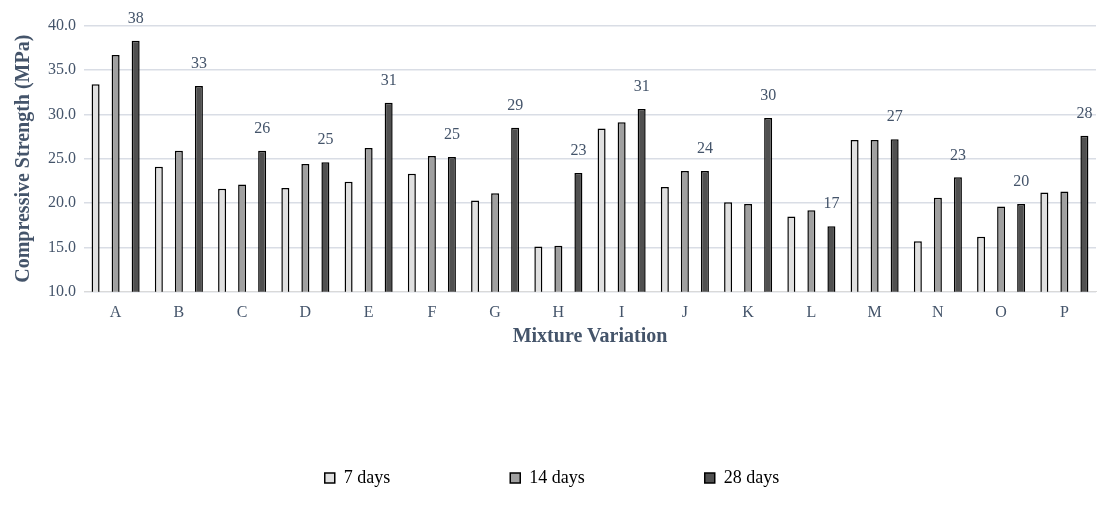 Image resolution: width=1114 pixels, height=505 pixels. What do you see at coordinates (704, 148) in the screenshot?
I see `data-label: 24` at bounding box center [704, 148].